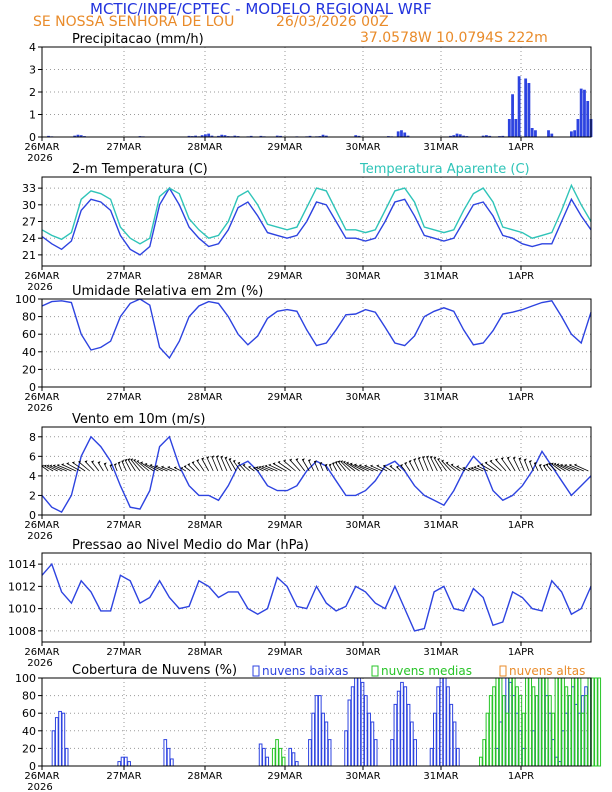 Image resolution: width=612 pixels, height=792 pixels. What do you see at coordinates (154, 670) in the screenshot?
I see `panel-title: Cobertura de Nuvens (%)` at bounding box center [154, 670].